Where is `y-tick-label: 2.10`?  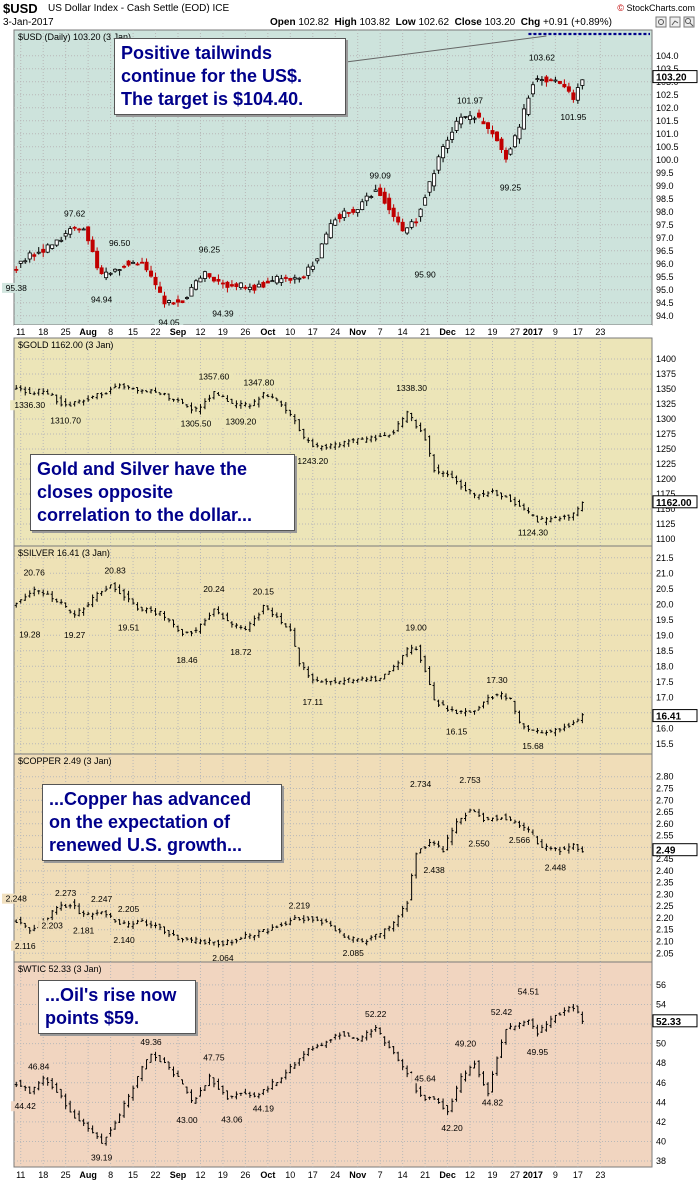
y-tick-label: 2.10 is located at coordinates (665, 942).